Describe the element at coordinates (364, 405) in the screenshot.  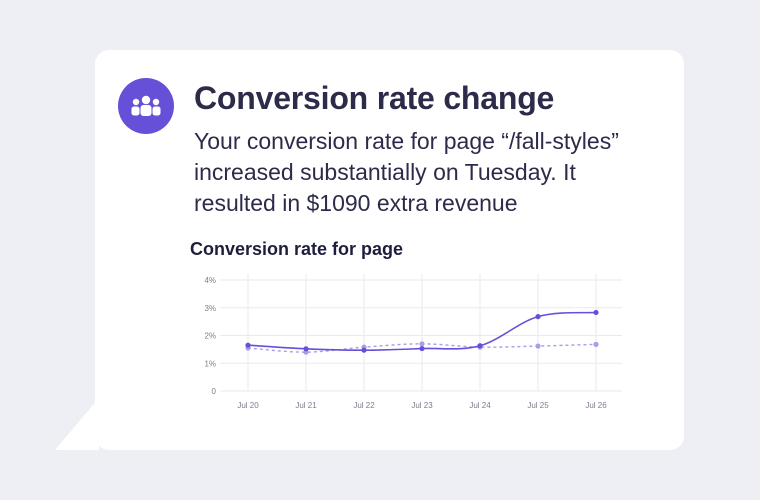
I see `x-tick-label: Jul 22` at that location.